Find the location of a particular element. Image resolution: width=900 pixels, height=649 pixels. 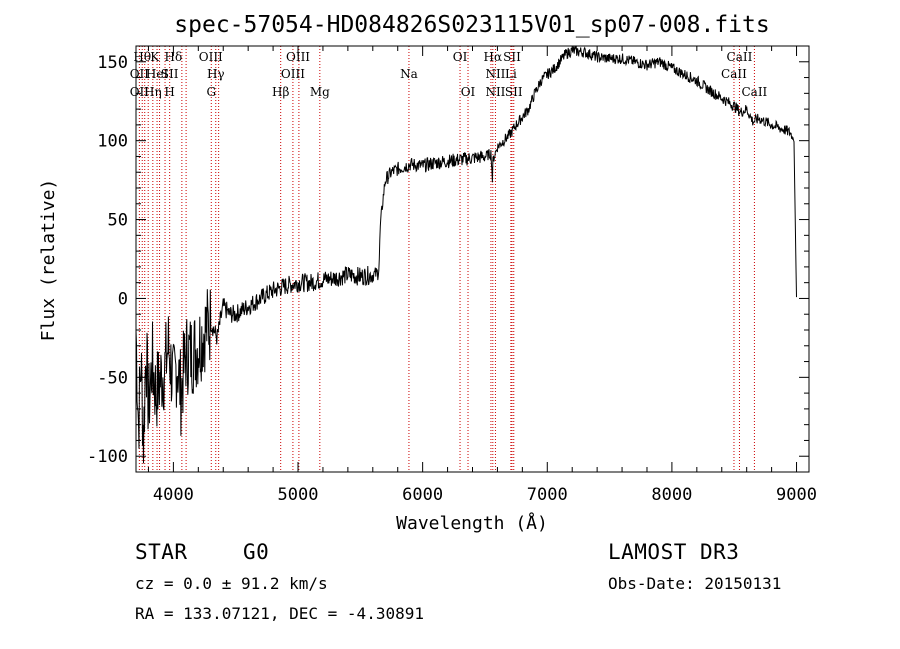

spectral-subclass: G0 is located at coordinates (256, 552).